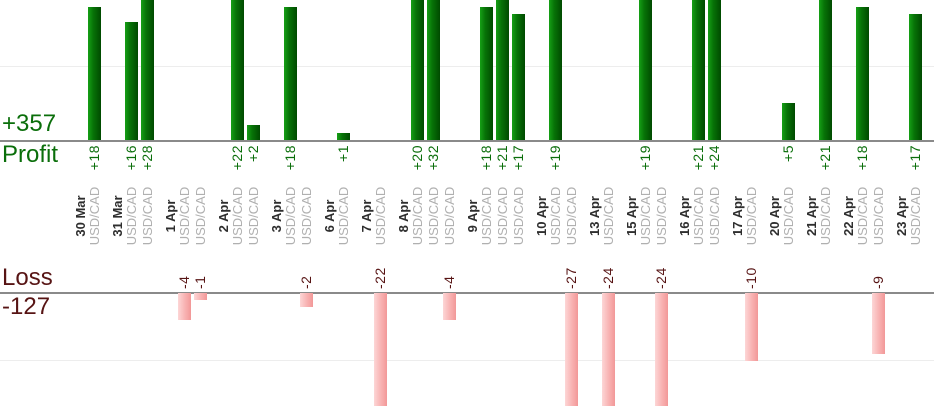 This screenshot has width=934, height=420. I want to click on date-label: 10 Apr, so click(541, 216).